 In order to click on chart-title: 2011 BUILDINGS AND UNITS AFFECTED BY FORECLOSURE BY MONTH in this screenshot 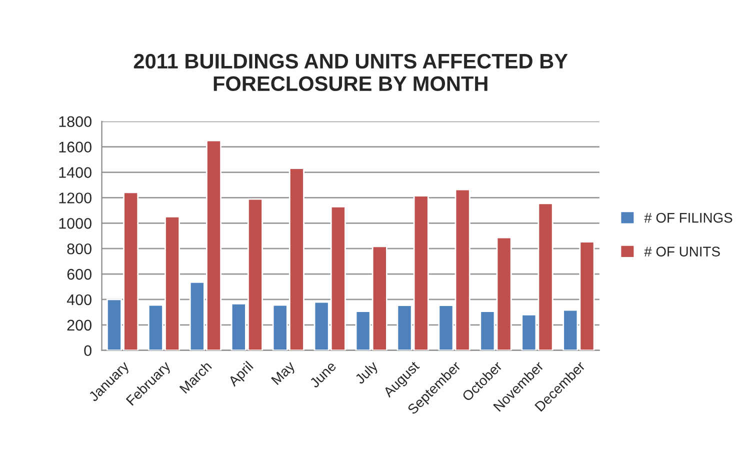, I will do `click(351, 73)`.